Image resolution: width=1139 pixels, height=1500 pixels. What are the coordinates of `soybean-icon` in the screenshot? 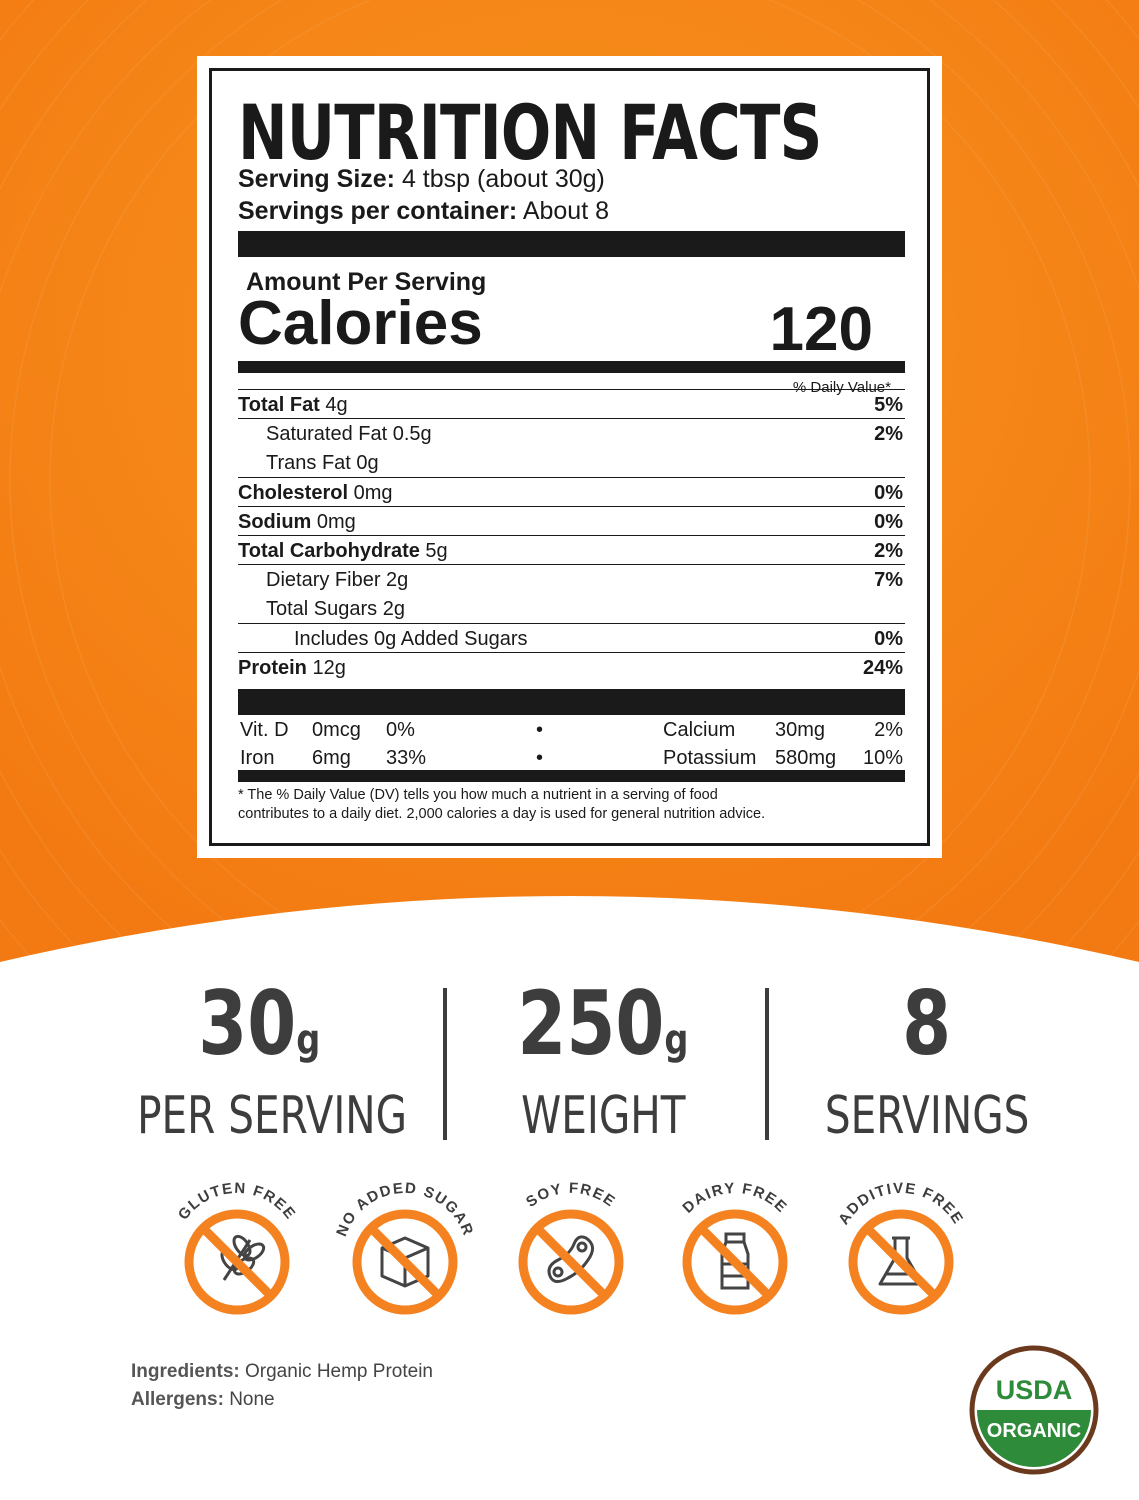 It's located at (570, 1259).